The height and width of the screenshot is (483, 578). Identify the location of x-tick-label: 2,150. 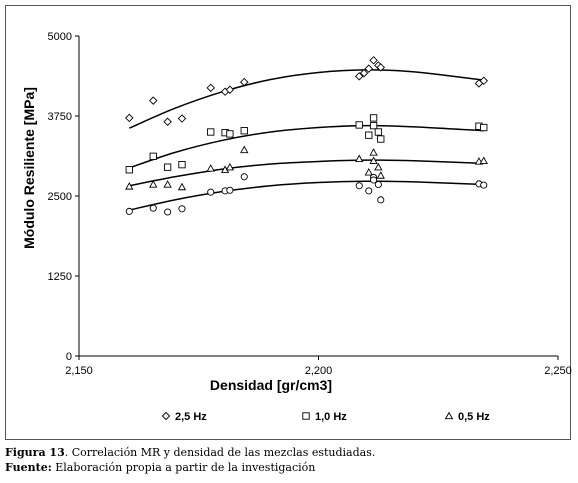
(79, 371).